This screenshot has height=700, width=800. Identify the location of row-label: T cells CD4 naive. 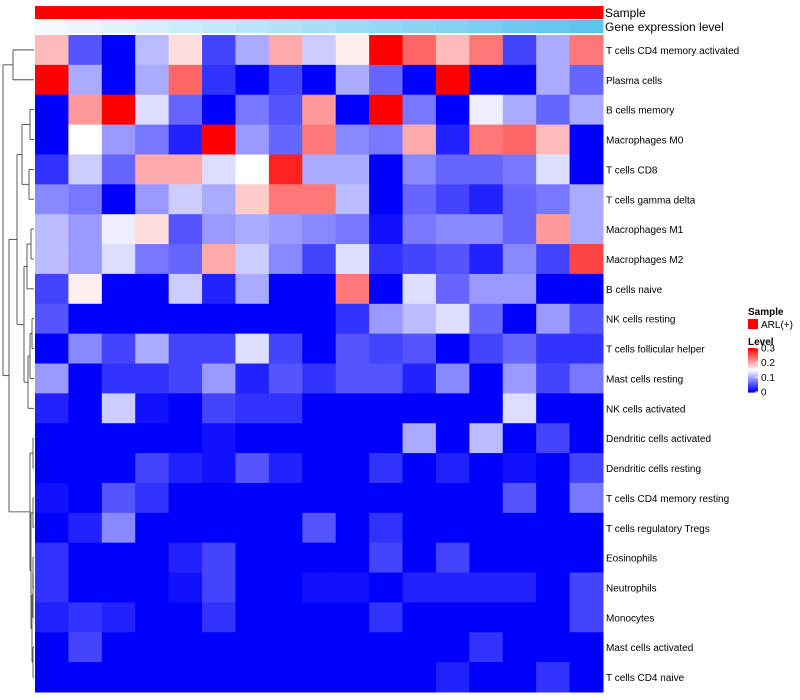
(645, 678).